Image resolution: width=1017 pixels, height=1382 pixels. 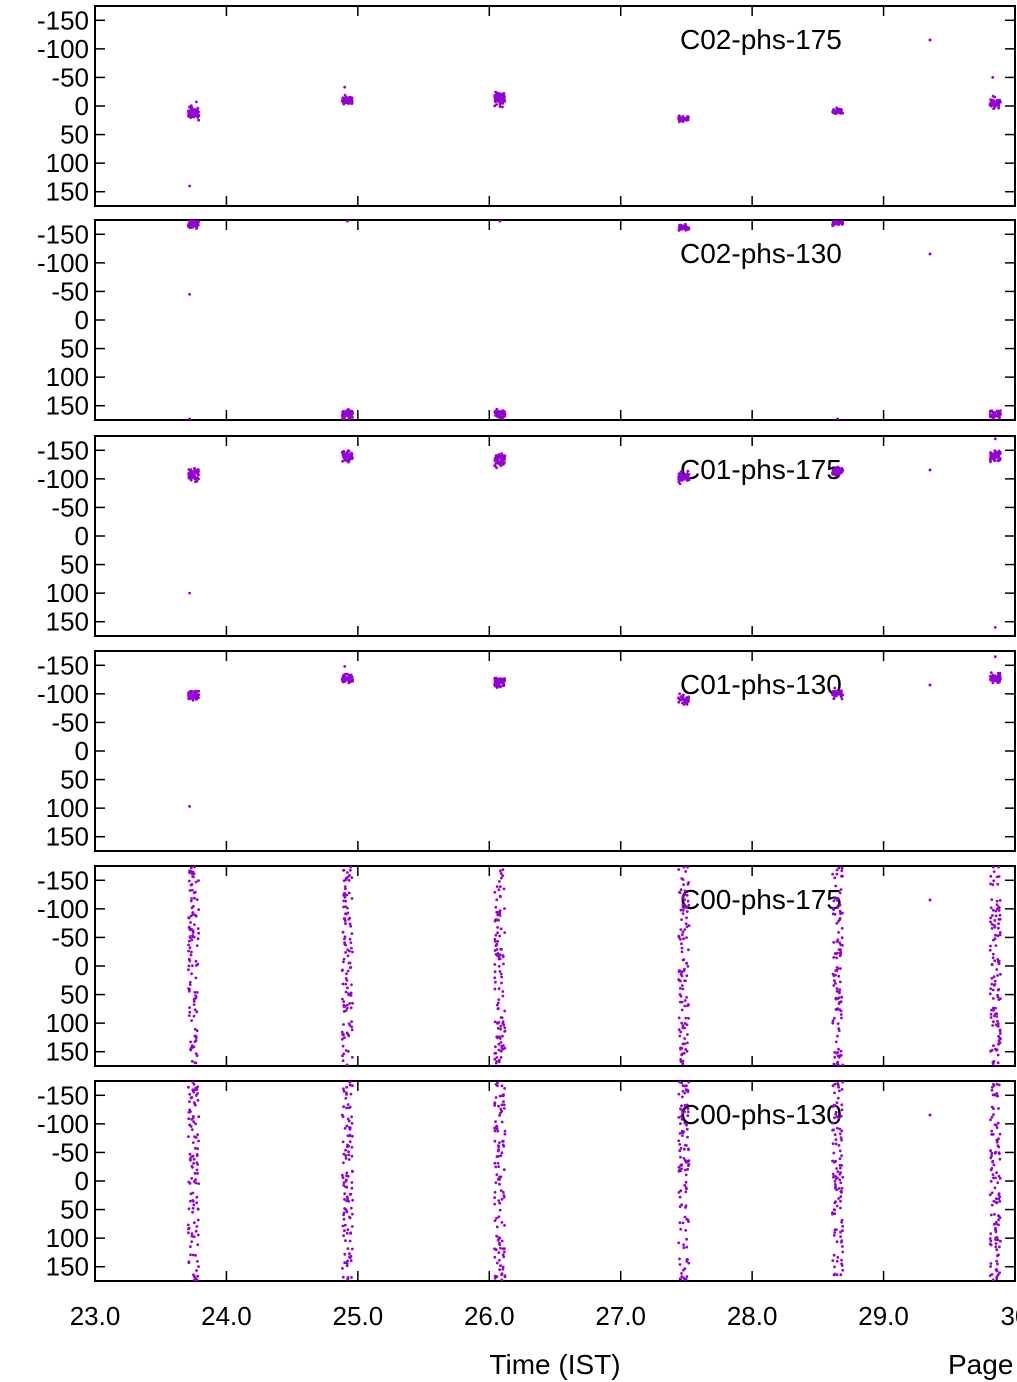 I want to click on y-tick-label: 50, so click(x=74, y=1210).